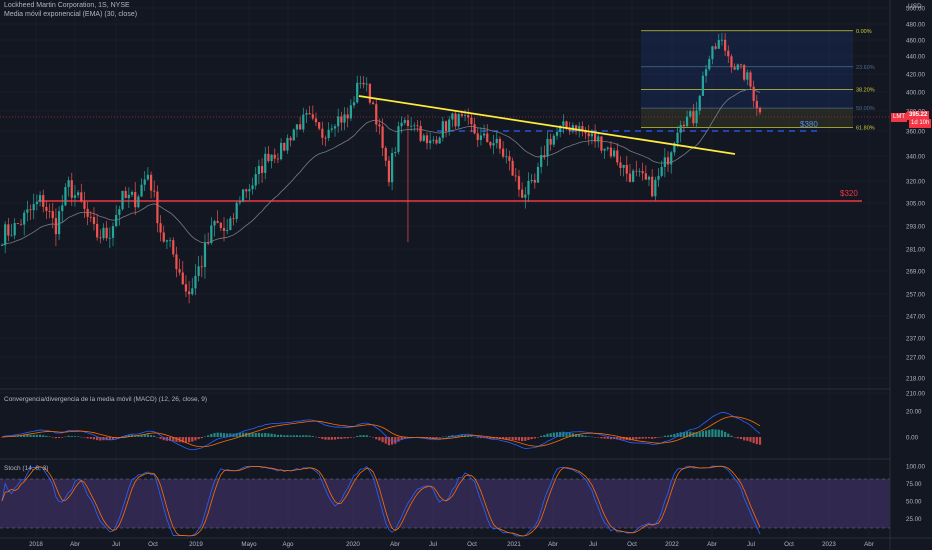 The image size is (932, 550). Describe the element at coordinates (915, 57) in the screenshot. I see `price-tick-label: 440.00` at that location.